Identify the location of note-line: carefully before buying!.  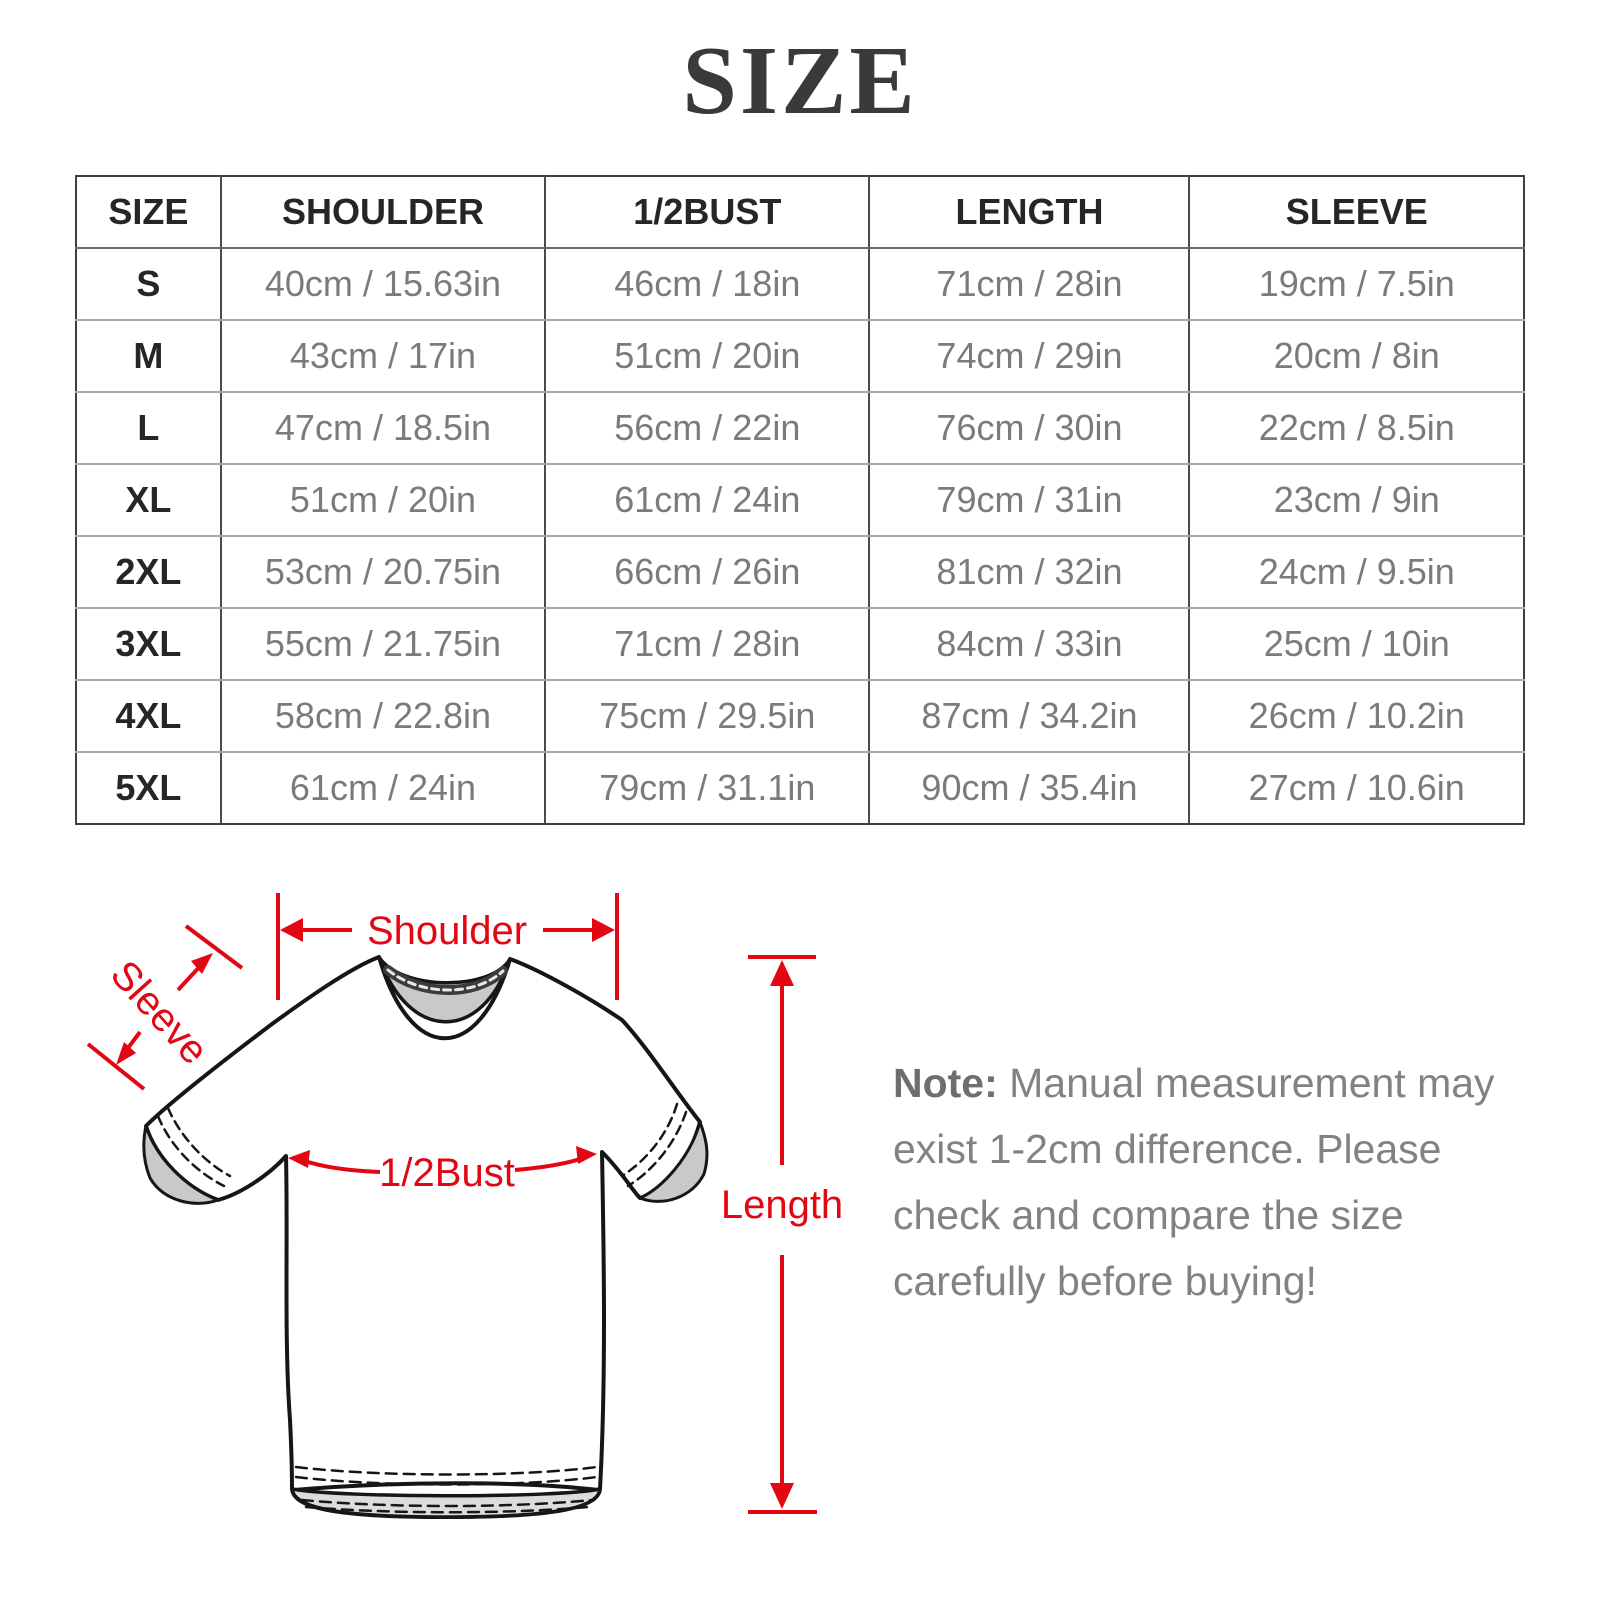
(1105, 1281).